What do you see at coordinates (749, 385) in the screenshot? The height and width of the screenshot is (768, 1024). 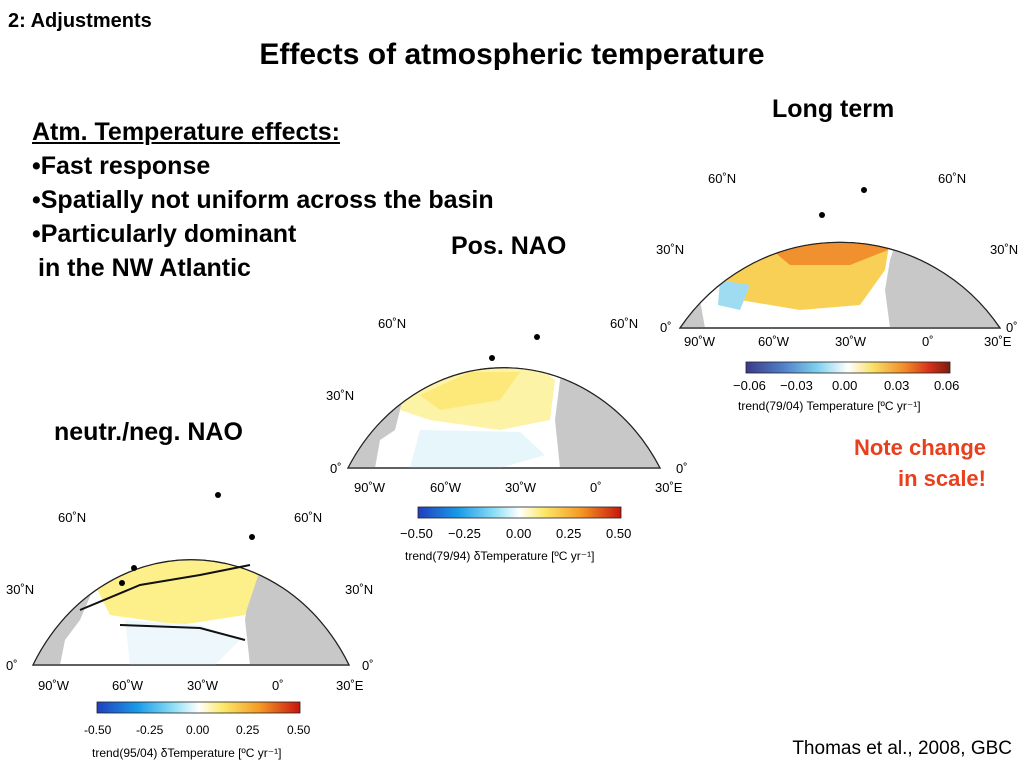 I see `colorbar-tick: −0.06` at bounding box center [749, 385].